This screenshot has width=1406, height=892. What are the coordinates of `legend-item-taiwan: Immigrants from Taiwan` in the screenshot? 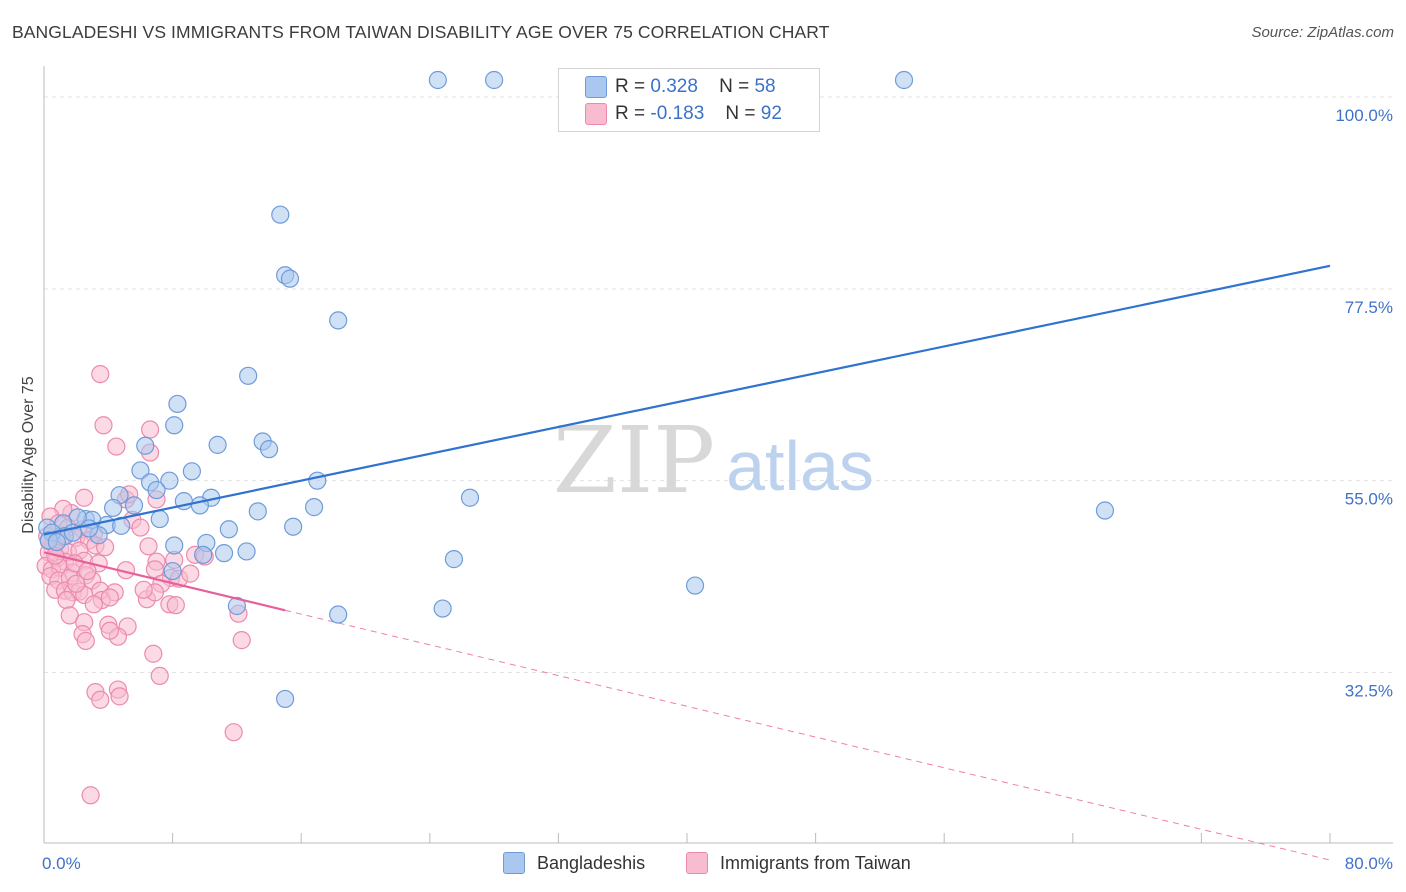 It's located at (798, 863).